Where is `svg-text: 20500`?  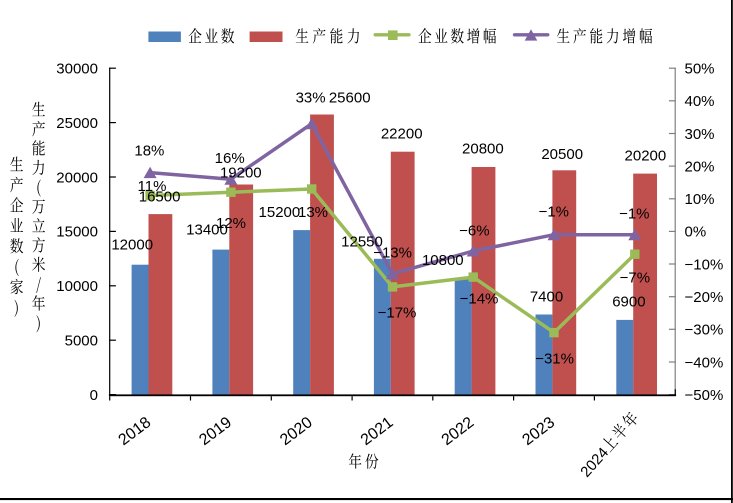 svg-text: 20500 is located at coordinates (562, 154).